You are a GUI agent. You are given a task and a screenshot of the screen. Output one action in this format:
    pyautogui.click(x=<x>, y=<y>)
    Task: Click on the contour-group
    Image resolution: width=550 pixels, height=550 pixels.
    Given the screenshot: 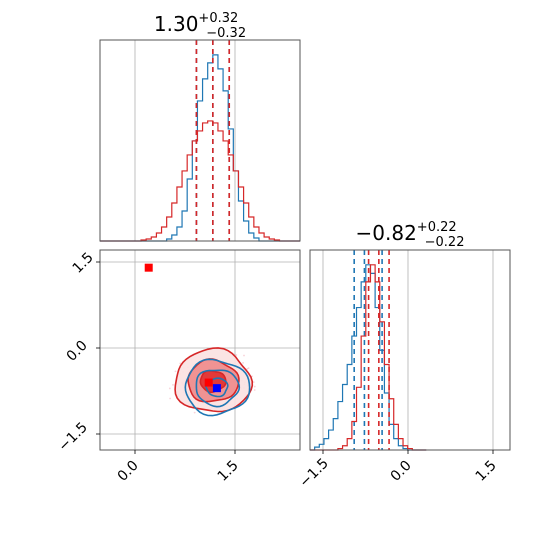 What is the action you would take?
    pyautogui.click(x=214, y=382)
    